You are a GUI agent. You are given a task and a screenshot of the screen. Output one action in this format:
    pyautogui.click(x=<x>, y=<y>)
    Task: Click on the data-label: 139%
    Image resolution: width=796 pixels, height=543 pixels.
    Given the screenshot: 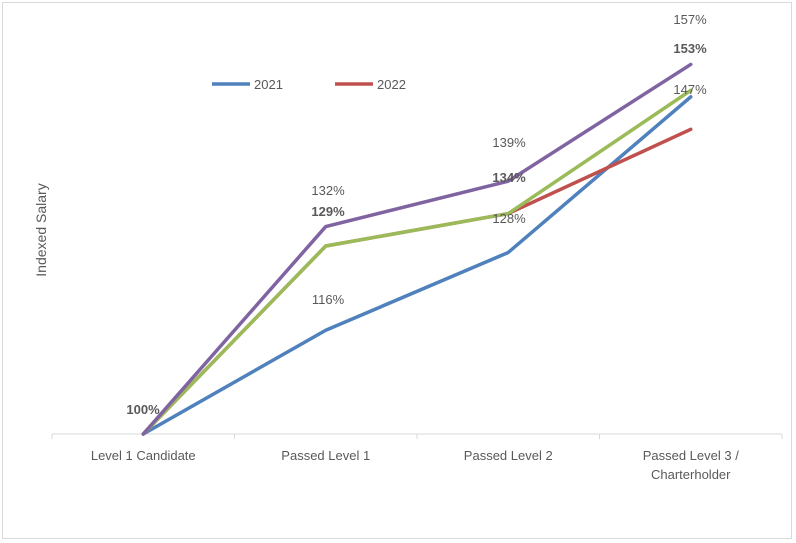 What is the action you would take?
    pyautogui.click(x=509, y=142)
    